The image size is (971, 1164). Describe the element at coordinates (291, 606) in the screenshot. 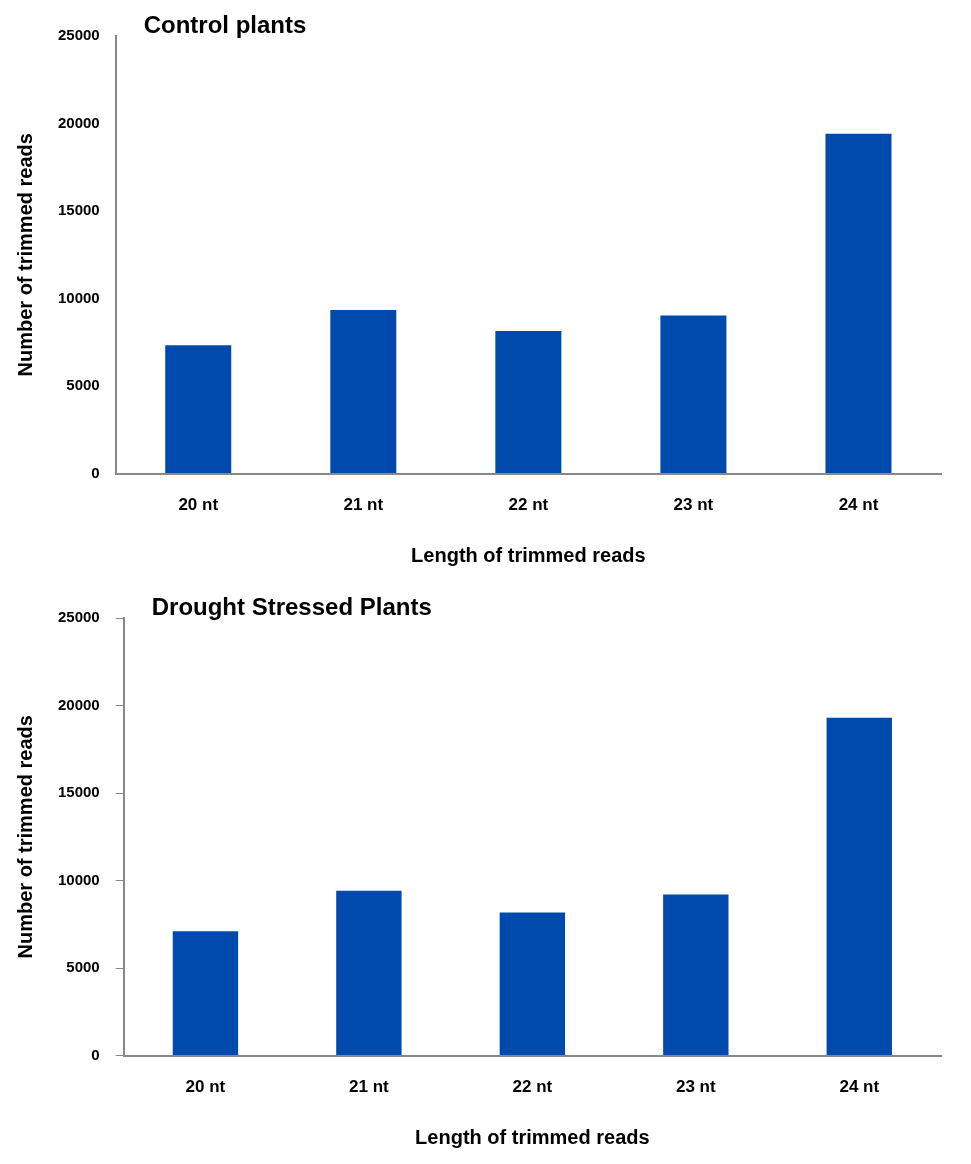

I see `chart-title: Drought Stressed Plants` at that location.